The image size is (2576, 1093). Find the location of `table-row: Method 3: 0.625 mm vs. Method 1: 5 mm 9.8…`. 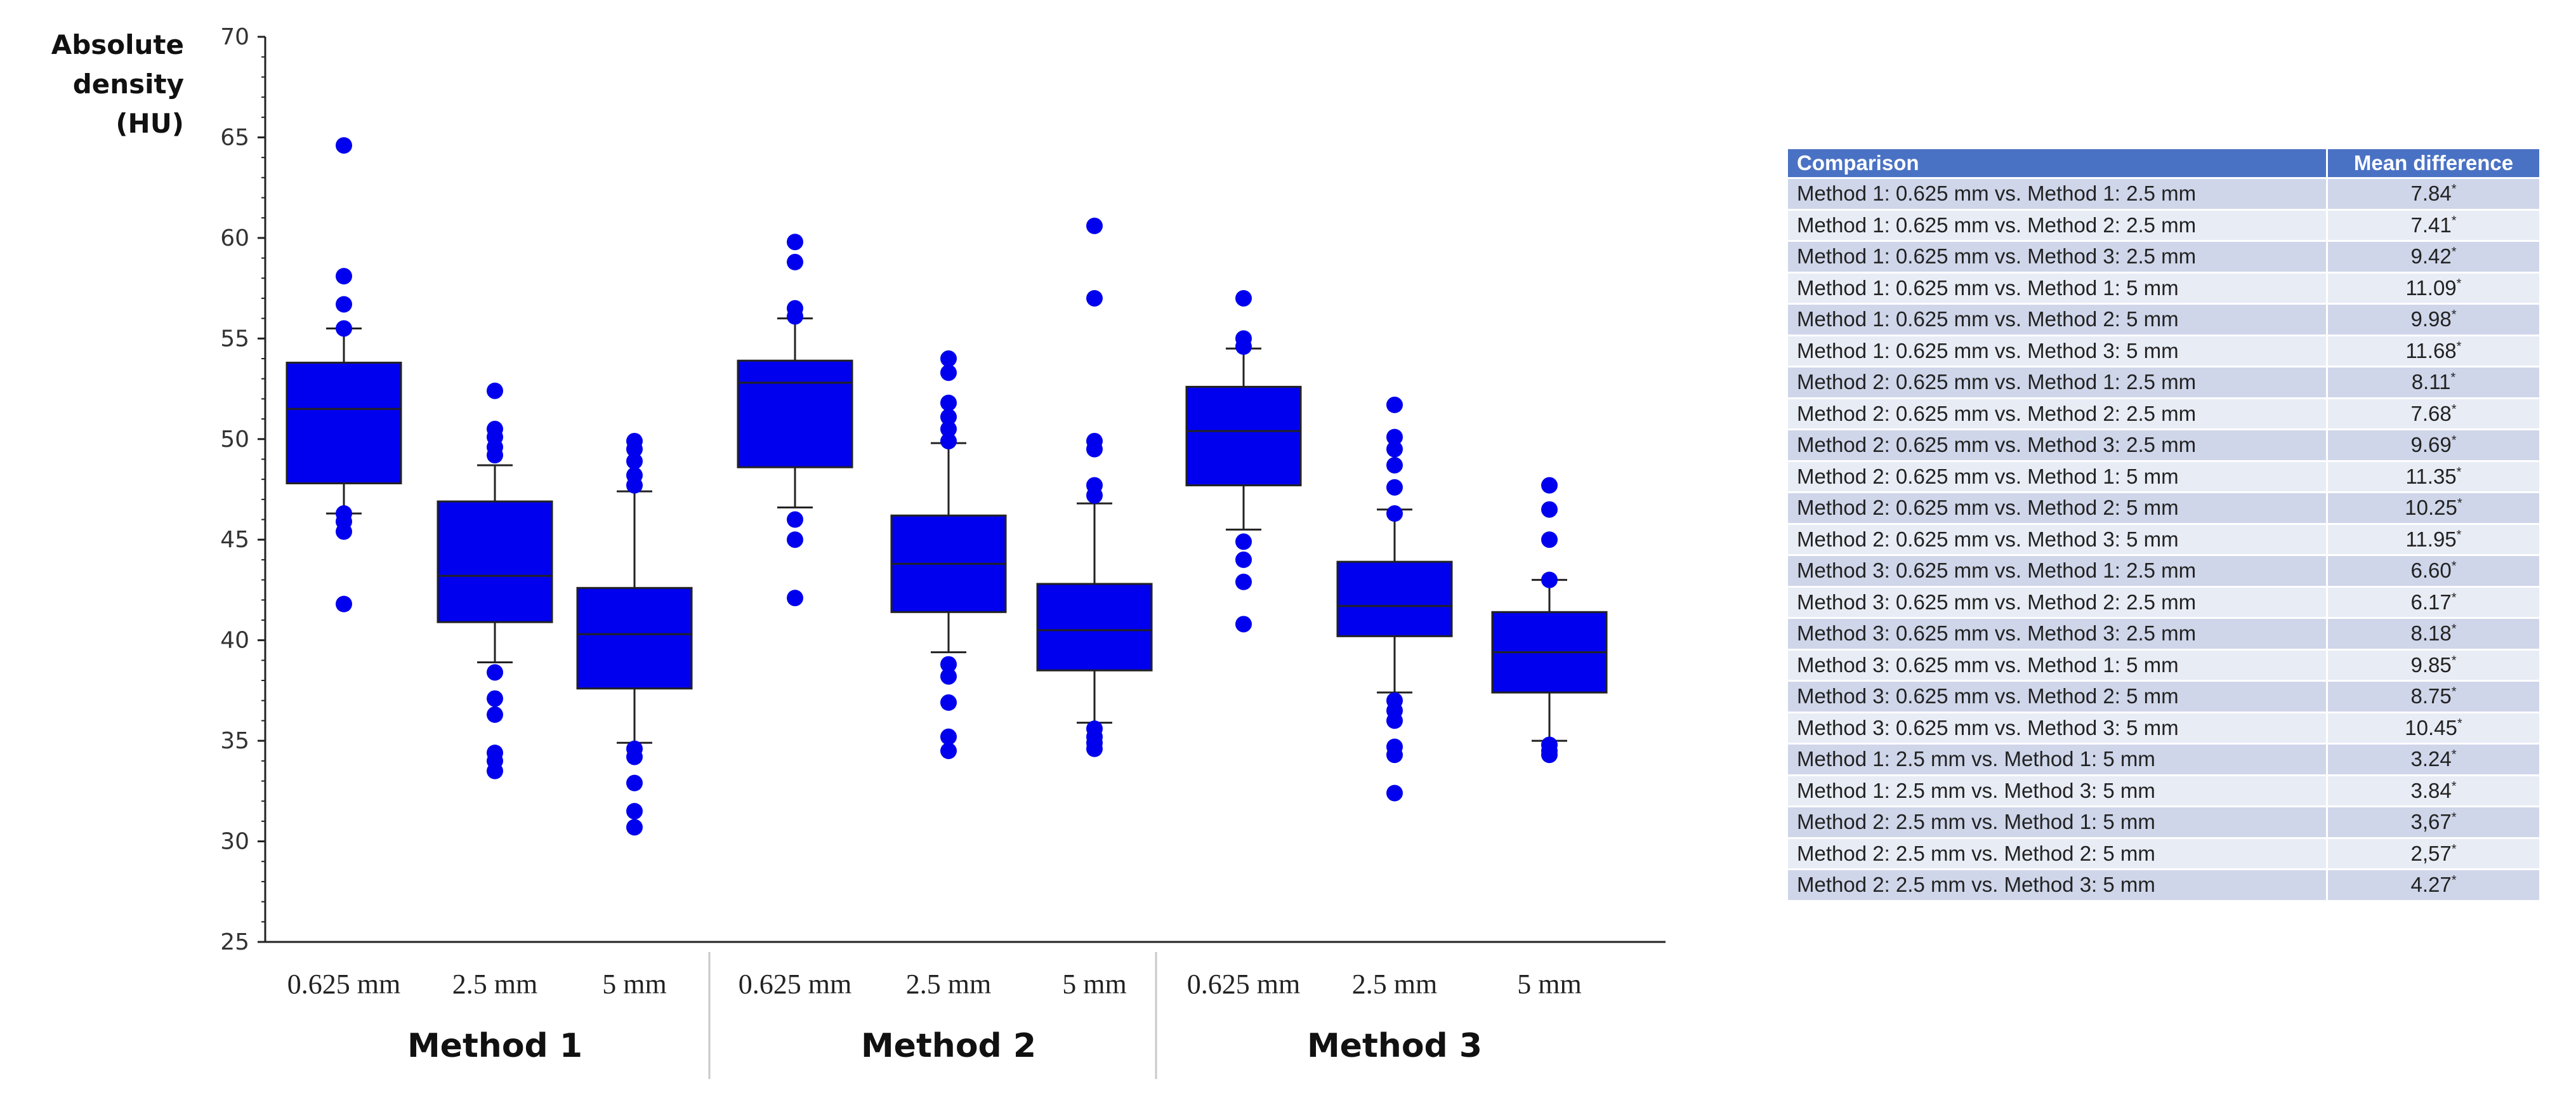

table-row: Method 3: 0.625 mm vs. Method 1: 5 mm 9.8… is located at coordinates (2163, 665).